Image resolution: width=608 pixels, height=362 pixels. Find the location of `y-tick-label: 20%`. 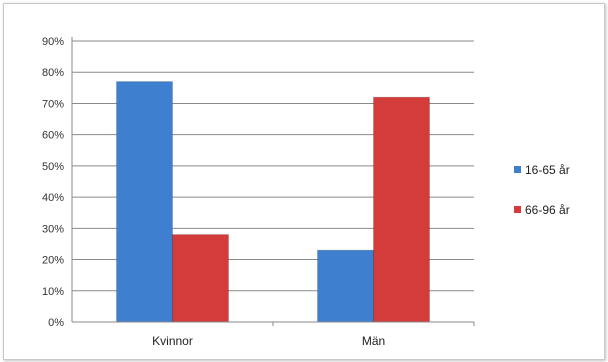

y-tick-label: 20% is located at coordinates (53, 261).